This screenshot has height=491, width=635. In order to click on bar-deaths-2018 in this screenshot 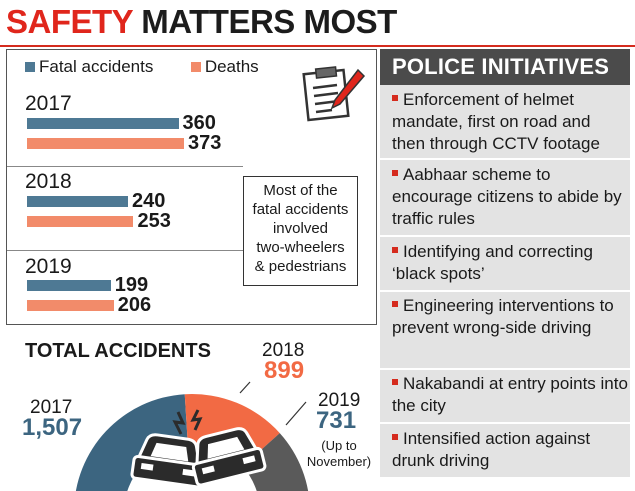, I will do `click(80, 221)`.